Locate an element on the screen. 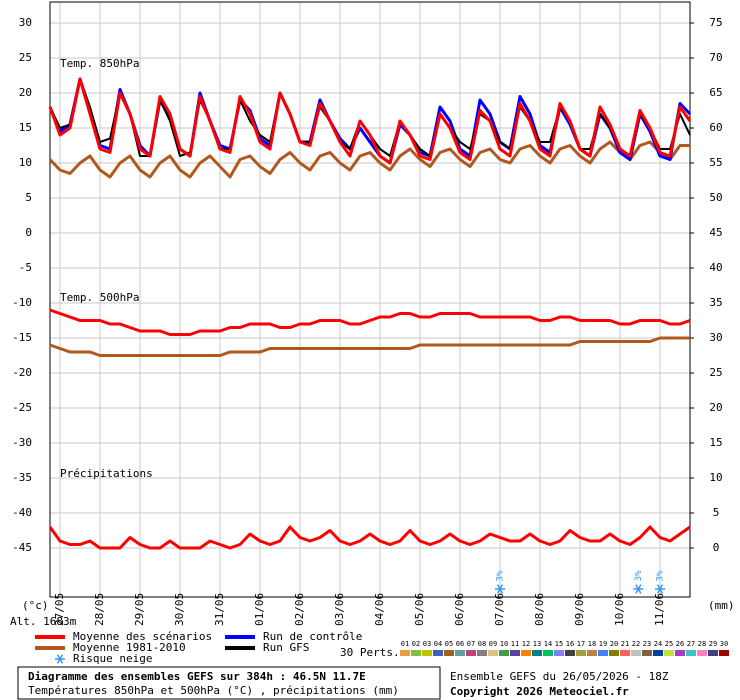 The image size is (740, 700). perturbation-code: 26 is located at coordinates (680, 644).